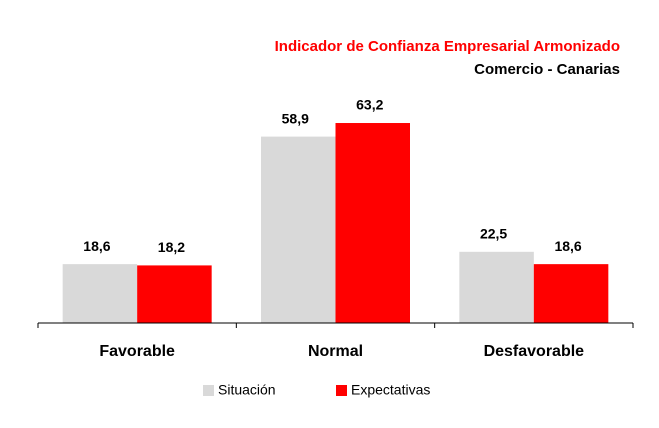 This screenshot has height=428, width=659. Describe the element at coordinates (295, 118) in the screenshot. I see `value-label: 58,9` at that location.